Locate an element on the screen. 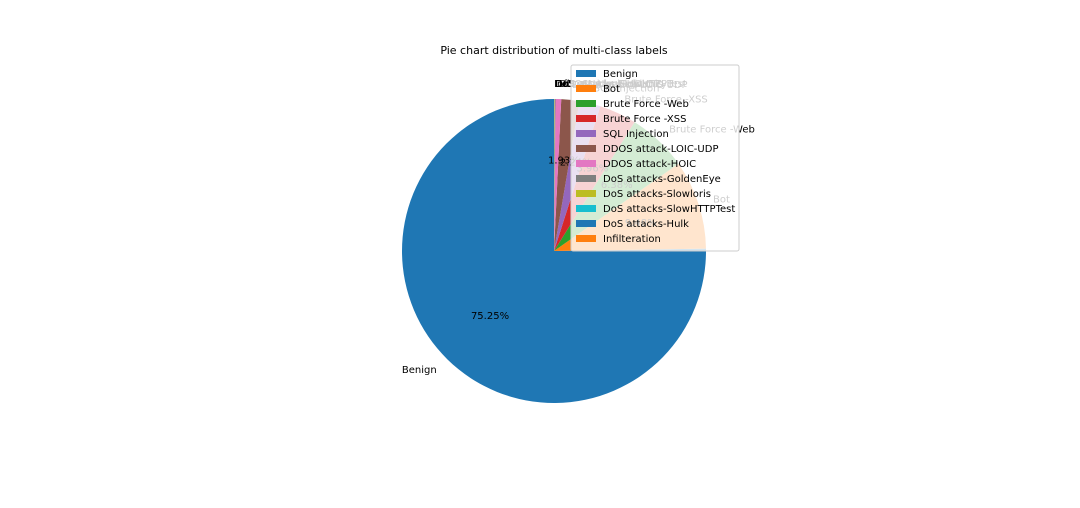  legend-swatch-dos-attacks-hulk is located at coordinates (586, 223).